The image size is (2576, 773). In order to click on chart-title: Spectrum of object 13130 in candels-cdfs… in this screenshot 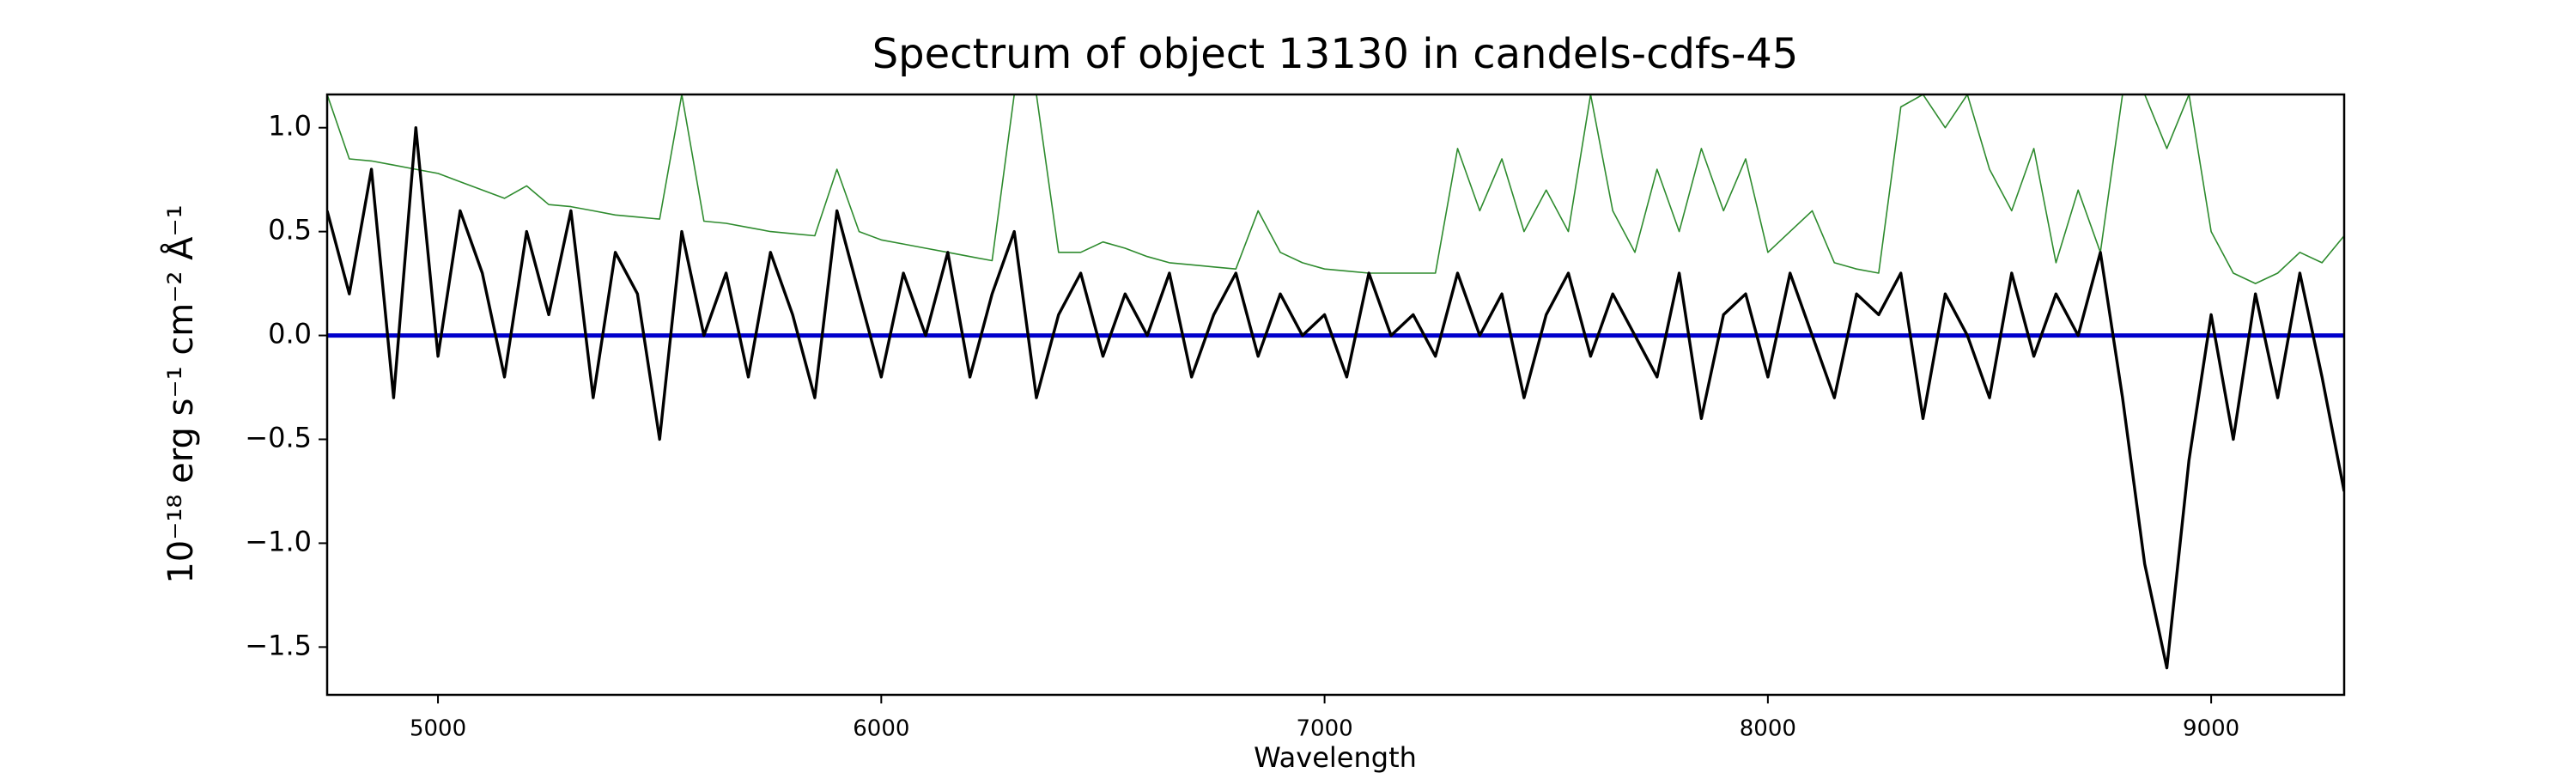, I will do `click(1335, 54)`.